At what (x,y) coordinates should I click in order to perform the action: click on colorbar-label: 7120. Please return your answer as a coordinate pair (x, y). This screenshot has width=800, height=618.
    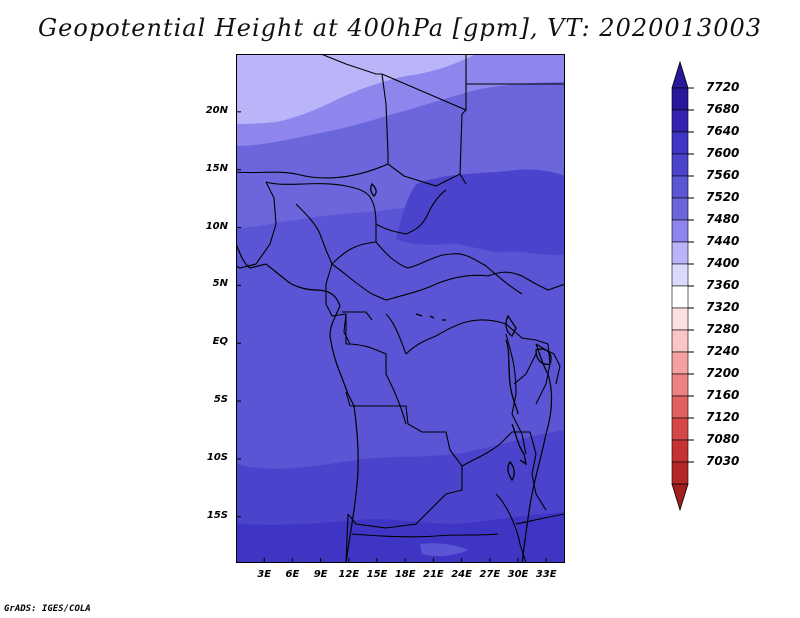
    Looking at the image, I should click on (723, 417).